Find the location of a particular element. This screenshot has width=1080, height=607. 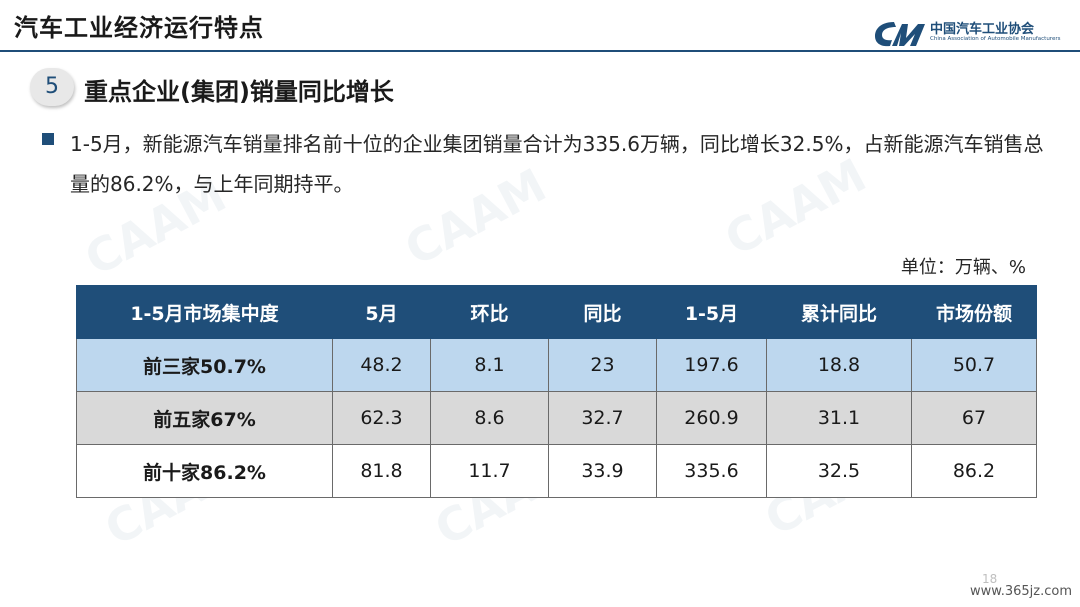

logo-chinese-name: 中国汽车工业协会 is located at coordinates (982, 29).